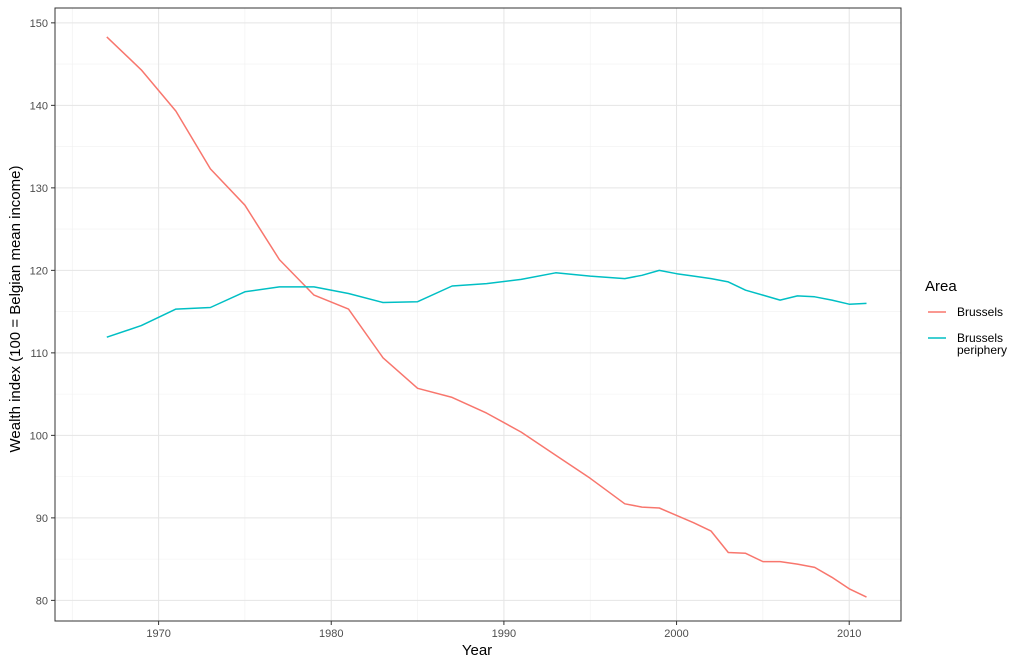 This screenshot has width=1024, height=666. Describe the element at coordinates (158, 634) in the screenshot. I see `x-tick-label: 1970` at that location.